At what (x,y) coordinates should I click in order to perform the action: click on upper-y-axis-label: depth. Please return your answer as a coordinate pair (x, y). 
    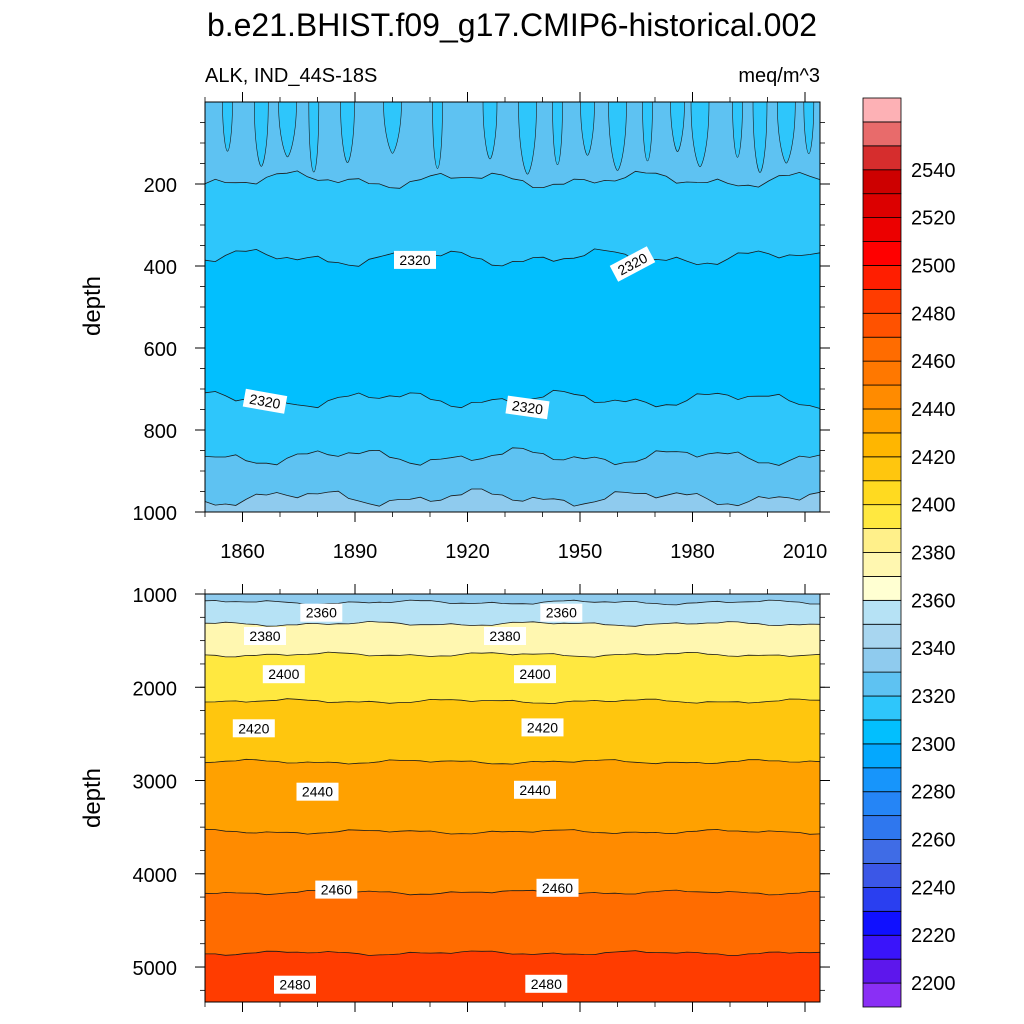
    Looking at the image, I should click on (92, 306).